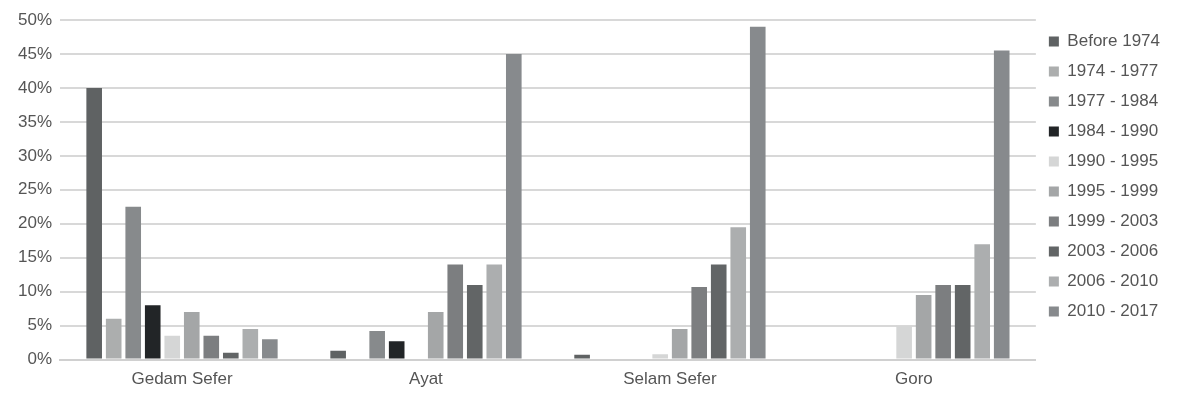 The image size is (1180, 410). Describe the element at coordinates (40, 325) in the screenshot. I see `y-tick-label: 5%` at that location.